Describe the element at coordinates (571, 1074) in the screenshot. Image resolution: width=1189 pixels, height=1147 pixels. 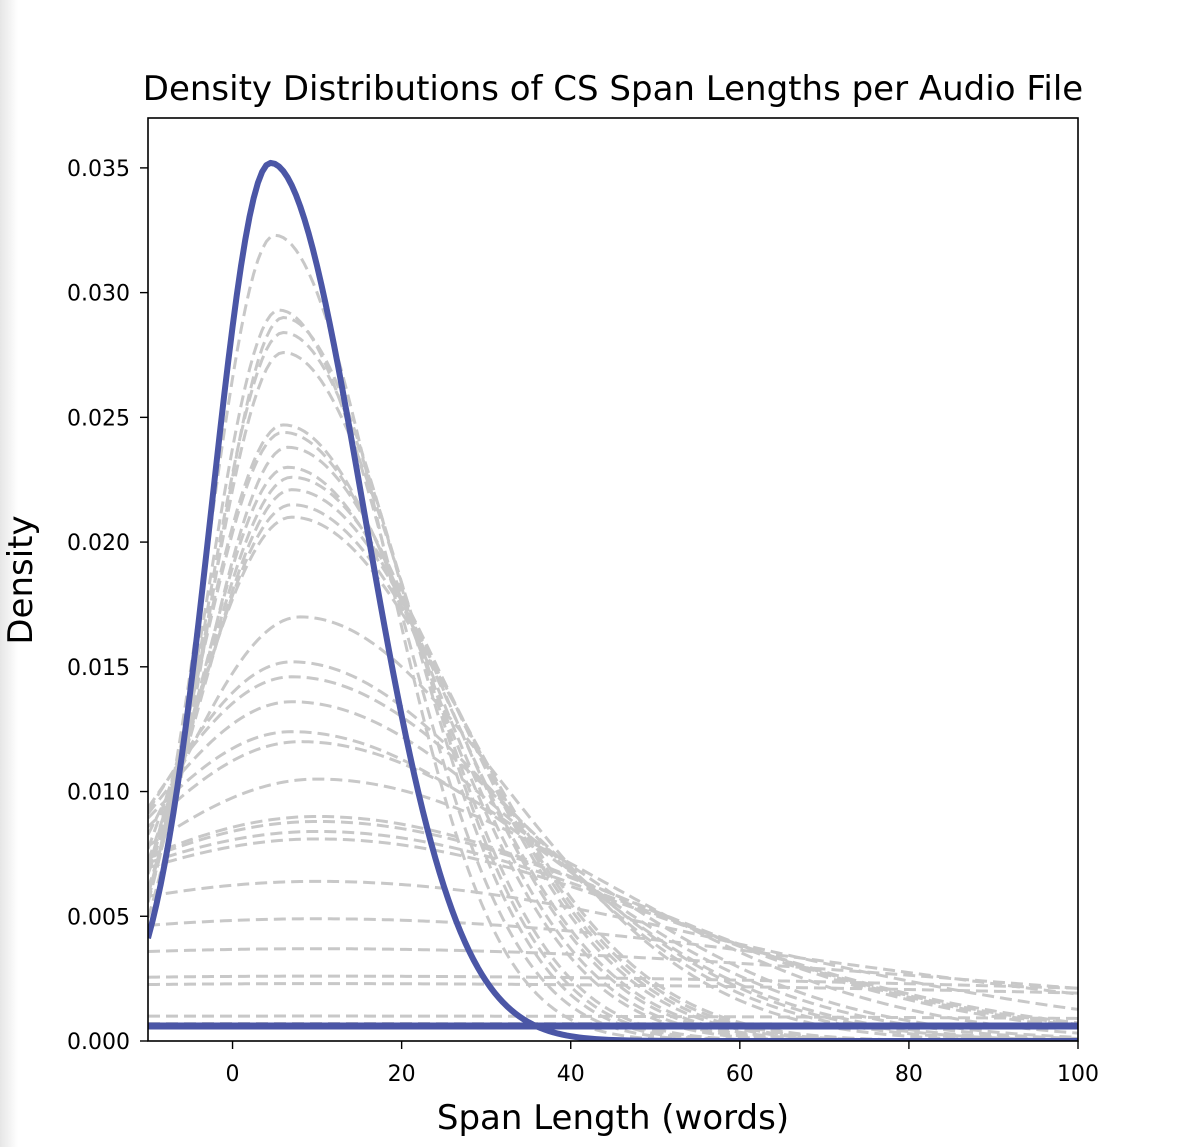
I see `x-tick-label: 40` at that location.